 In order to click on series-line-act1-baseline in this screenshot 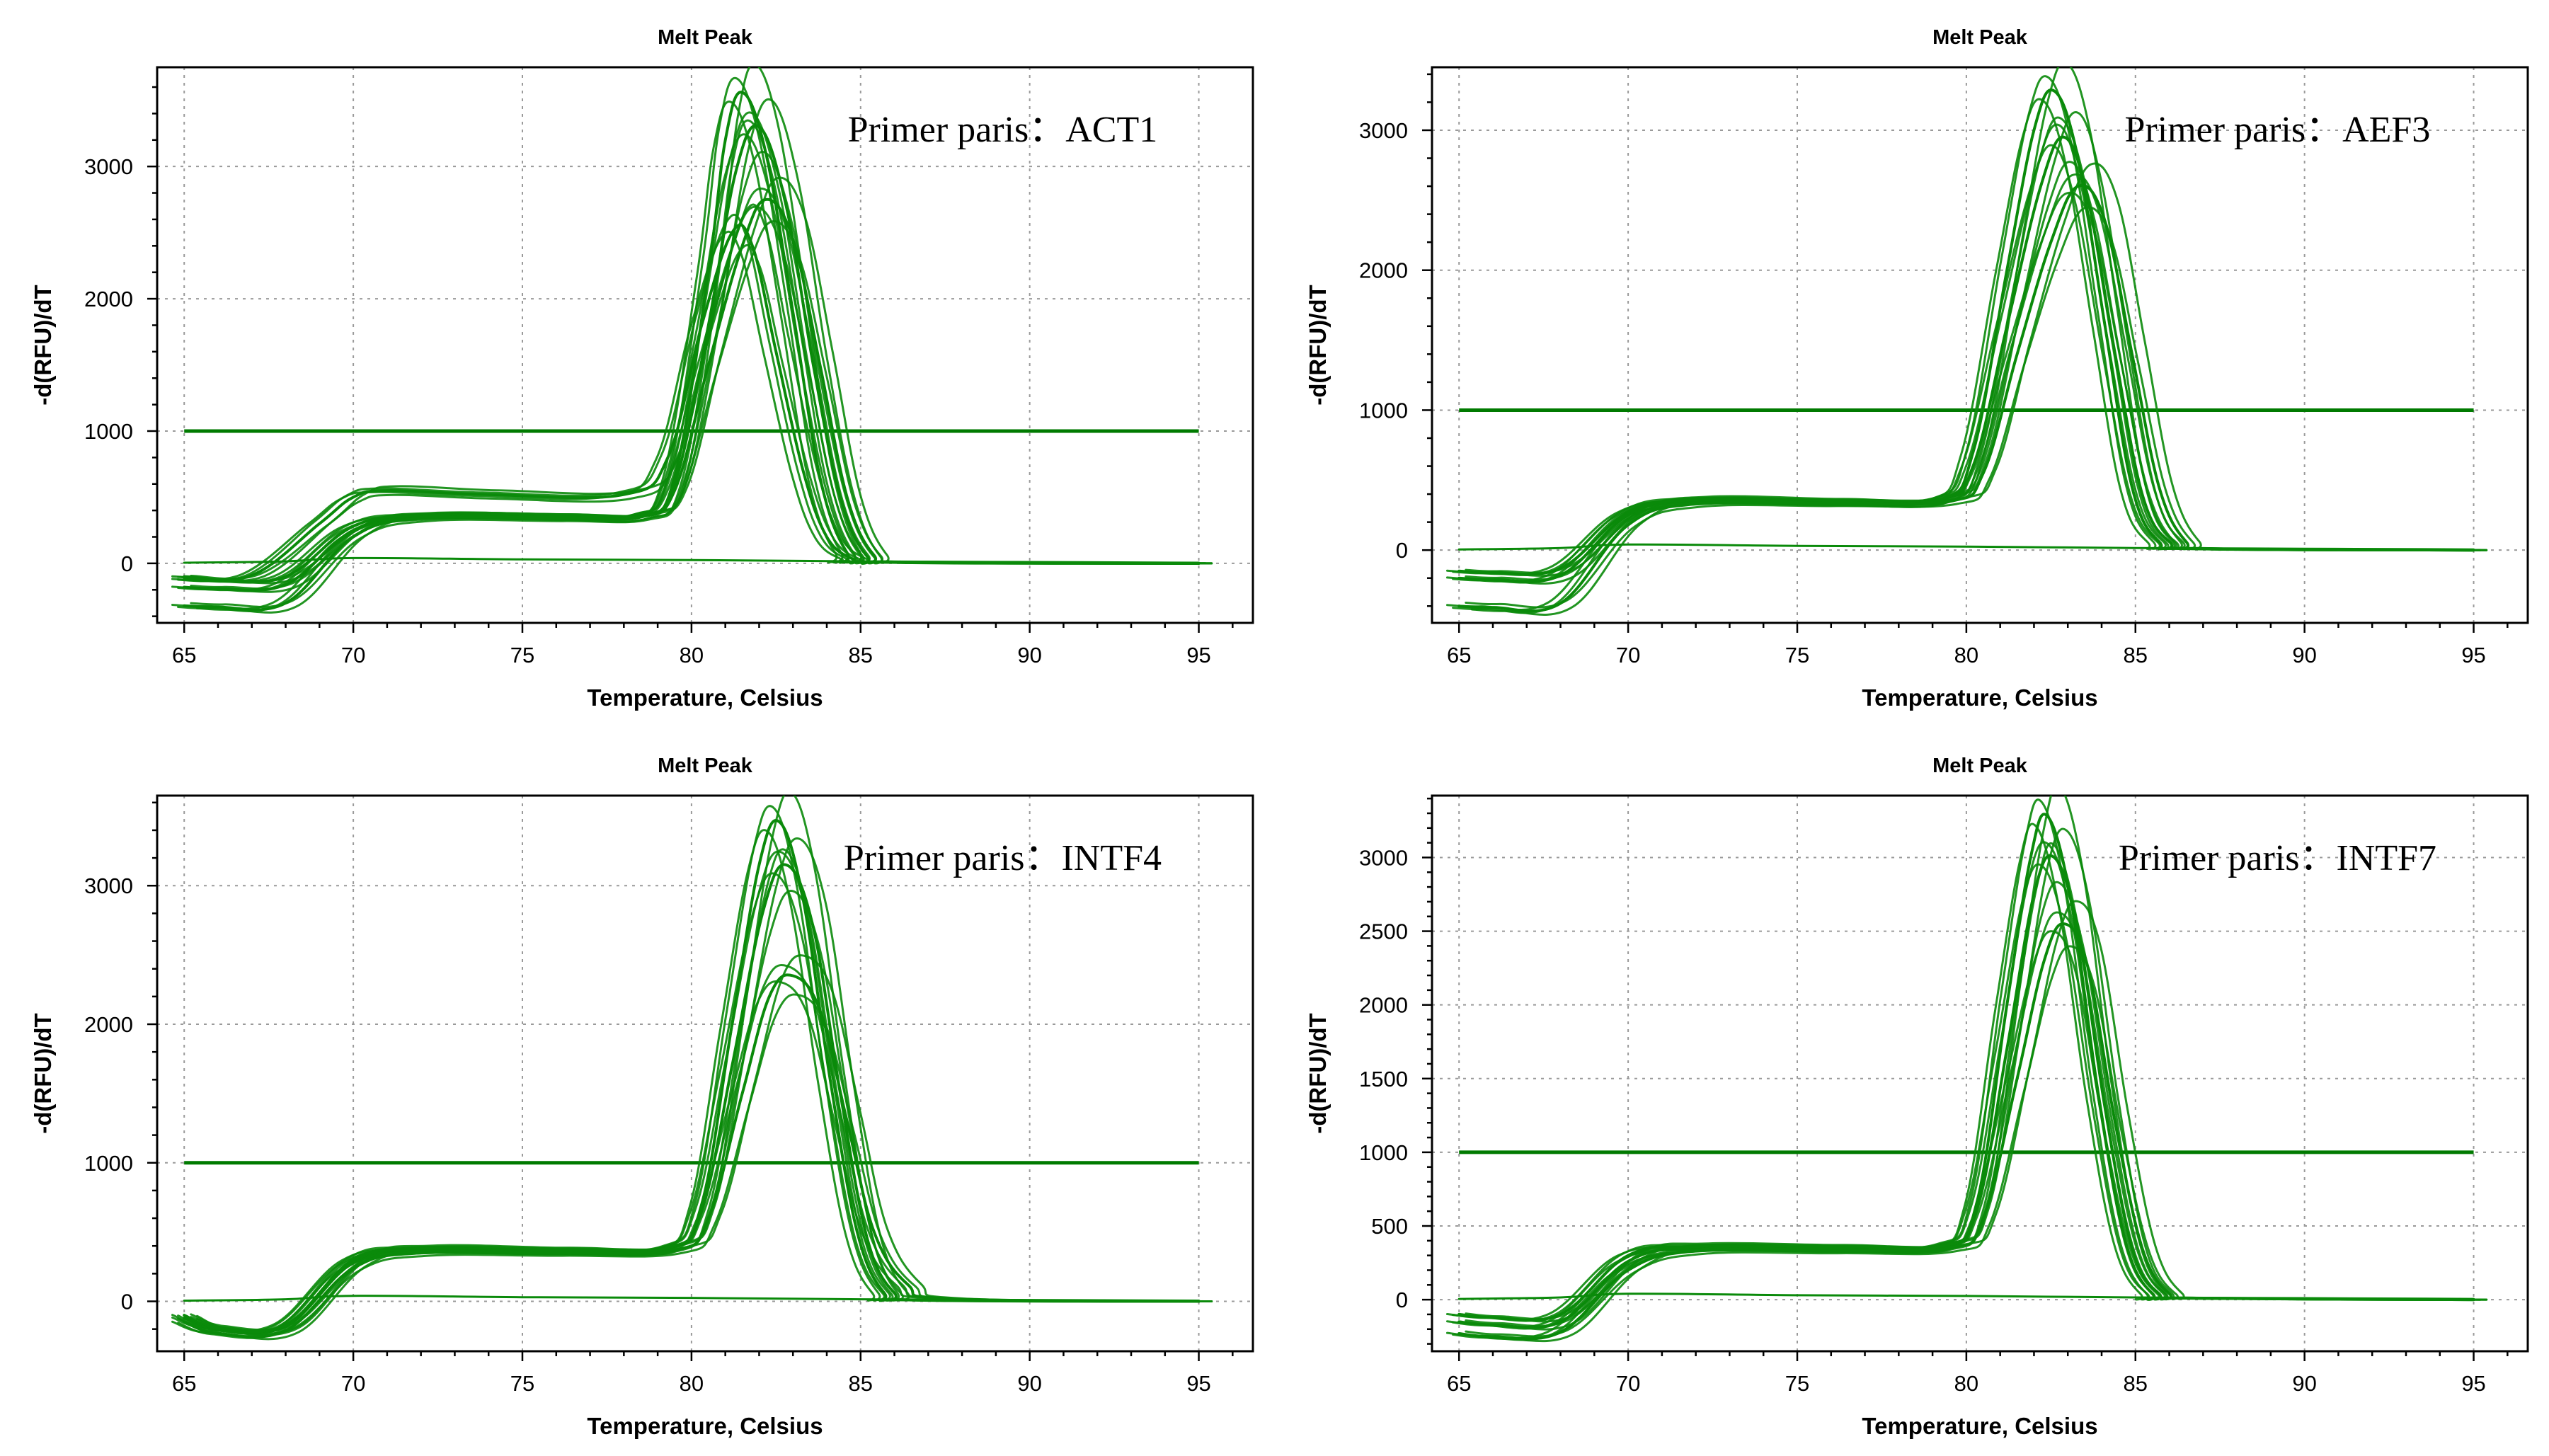, I will do `click(692, 560)`.